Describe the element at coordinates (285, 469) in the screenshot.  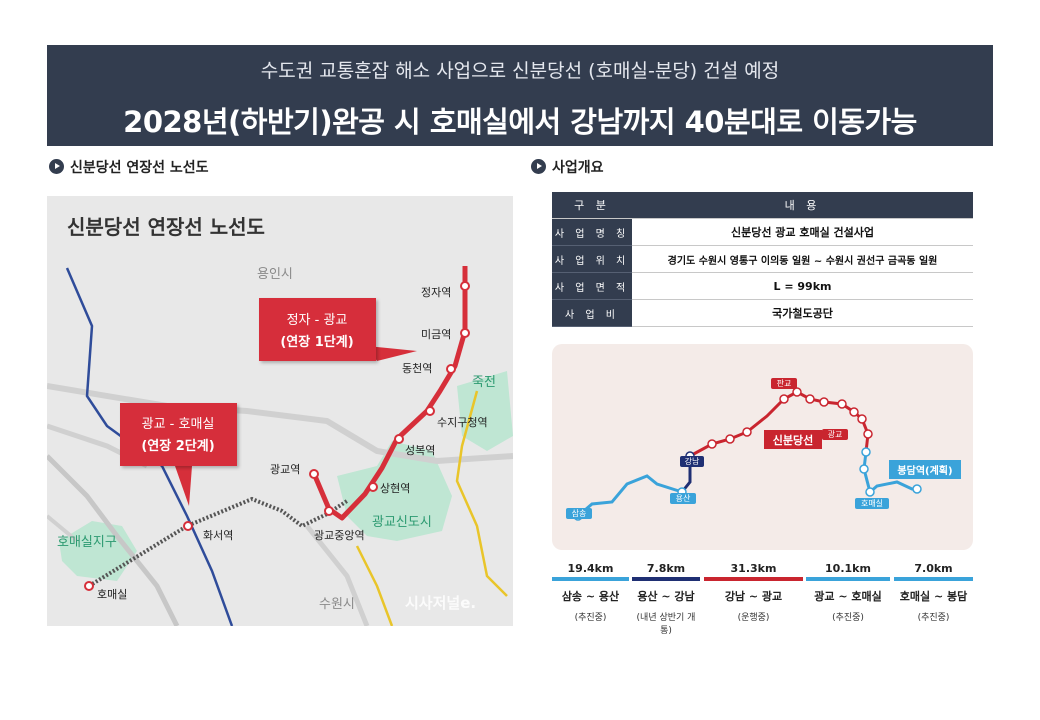
I see `station-label: 광교역` at that location.